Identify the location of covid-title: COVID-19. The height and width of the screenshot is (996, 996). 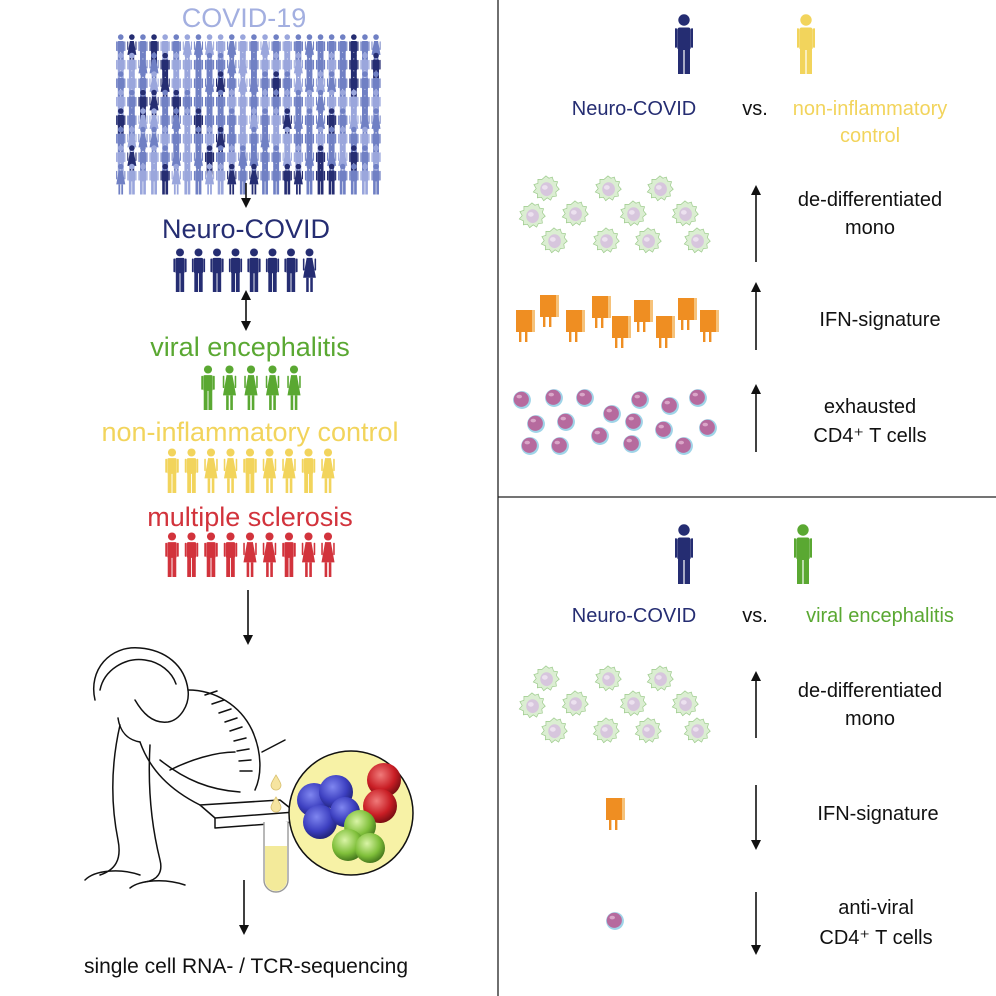
(244, 18).